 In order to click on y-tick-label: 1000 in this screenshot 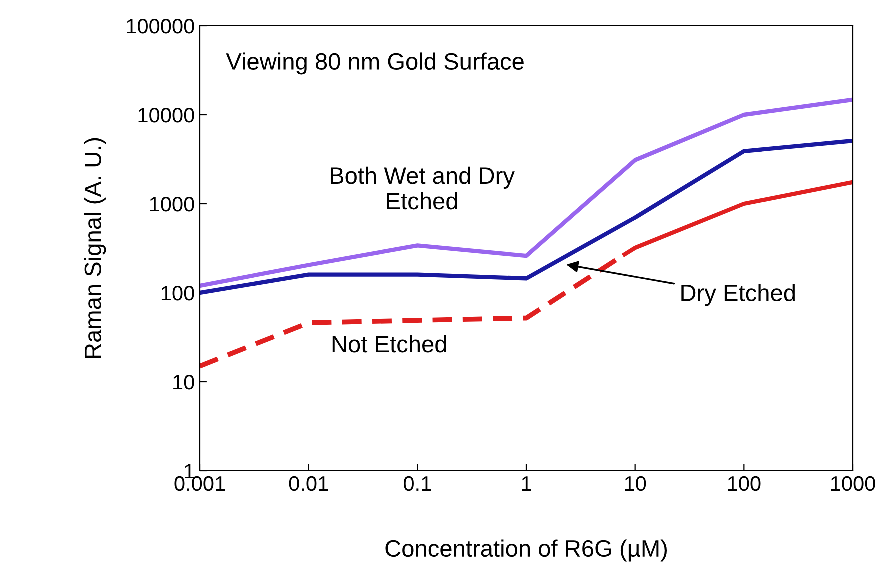, I will do `click(172, 204)`.